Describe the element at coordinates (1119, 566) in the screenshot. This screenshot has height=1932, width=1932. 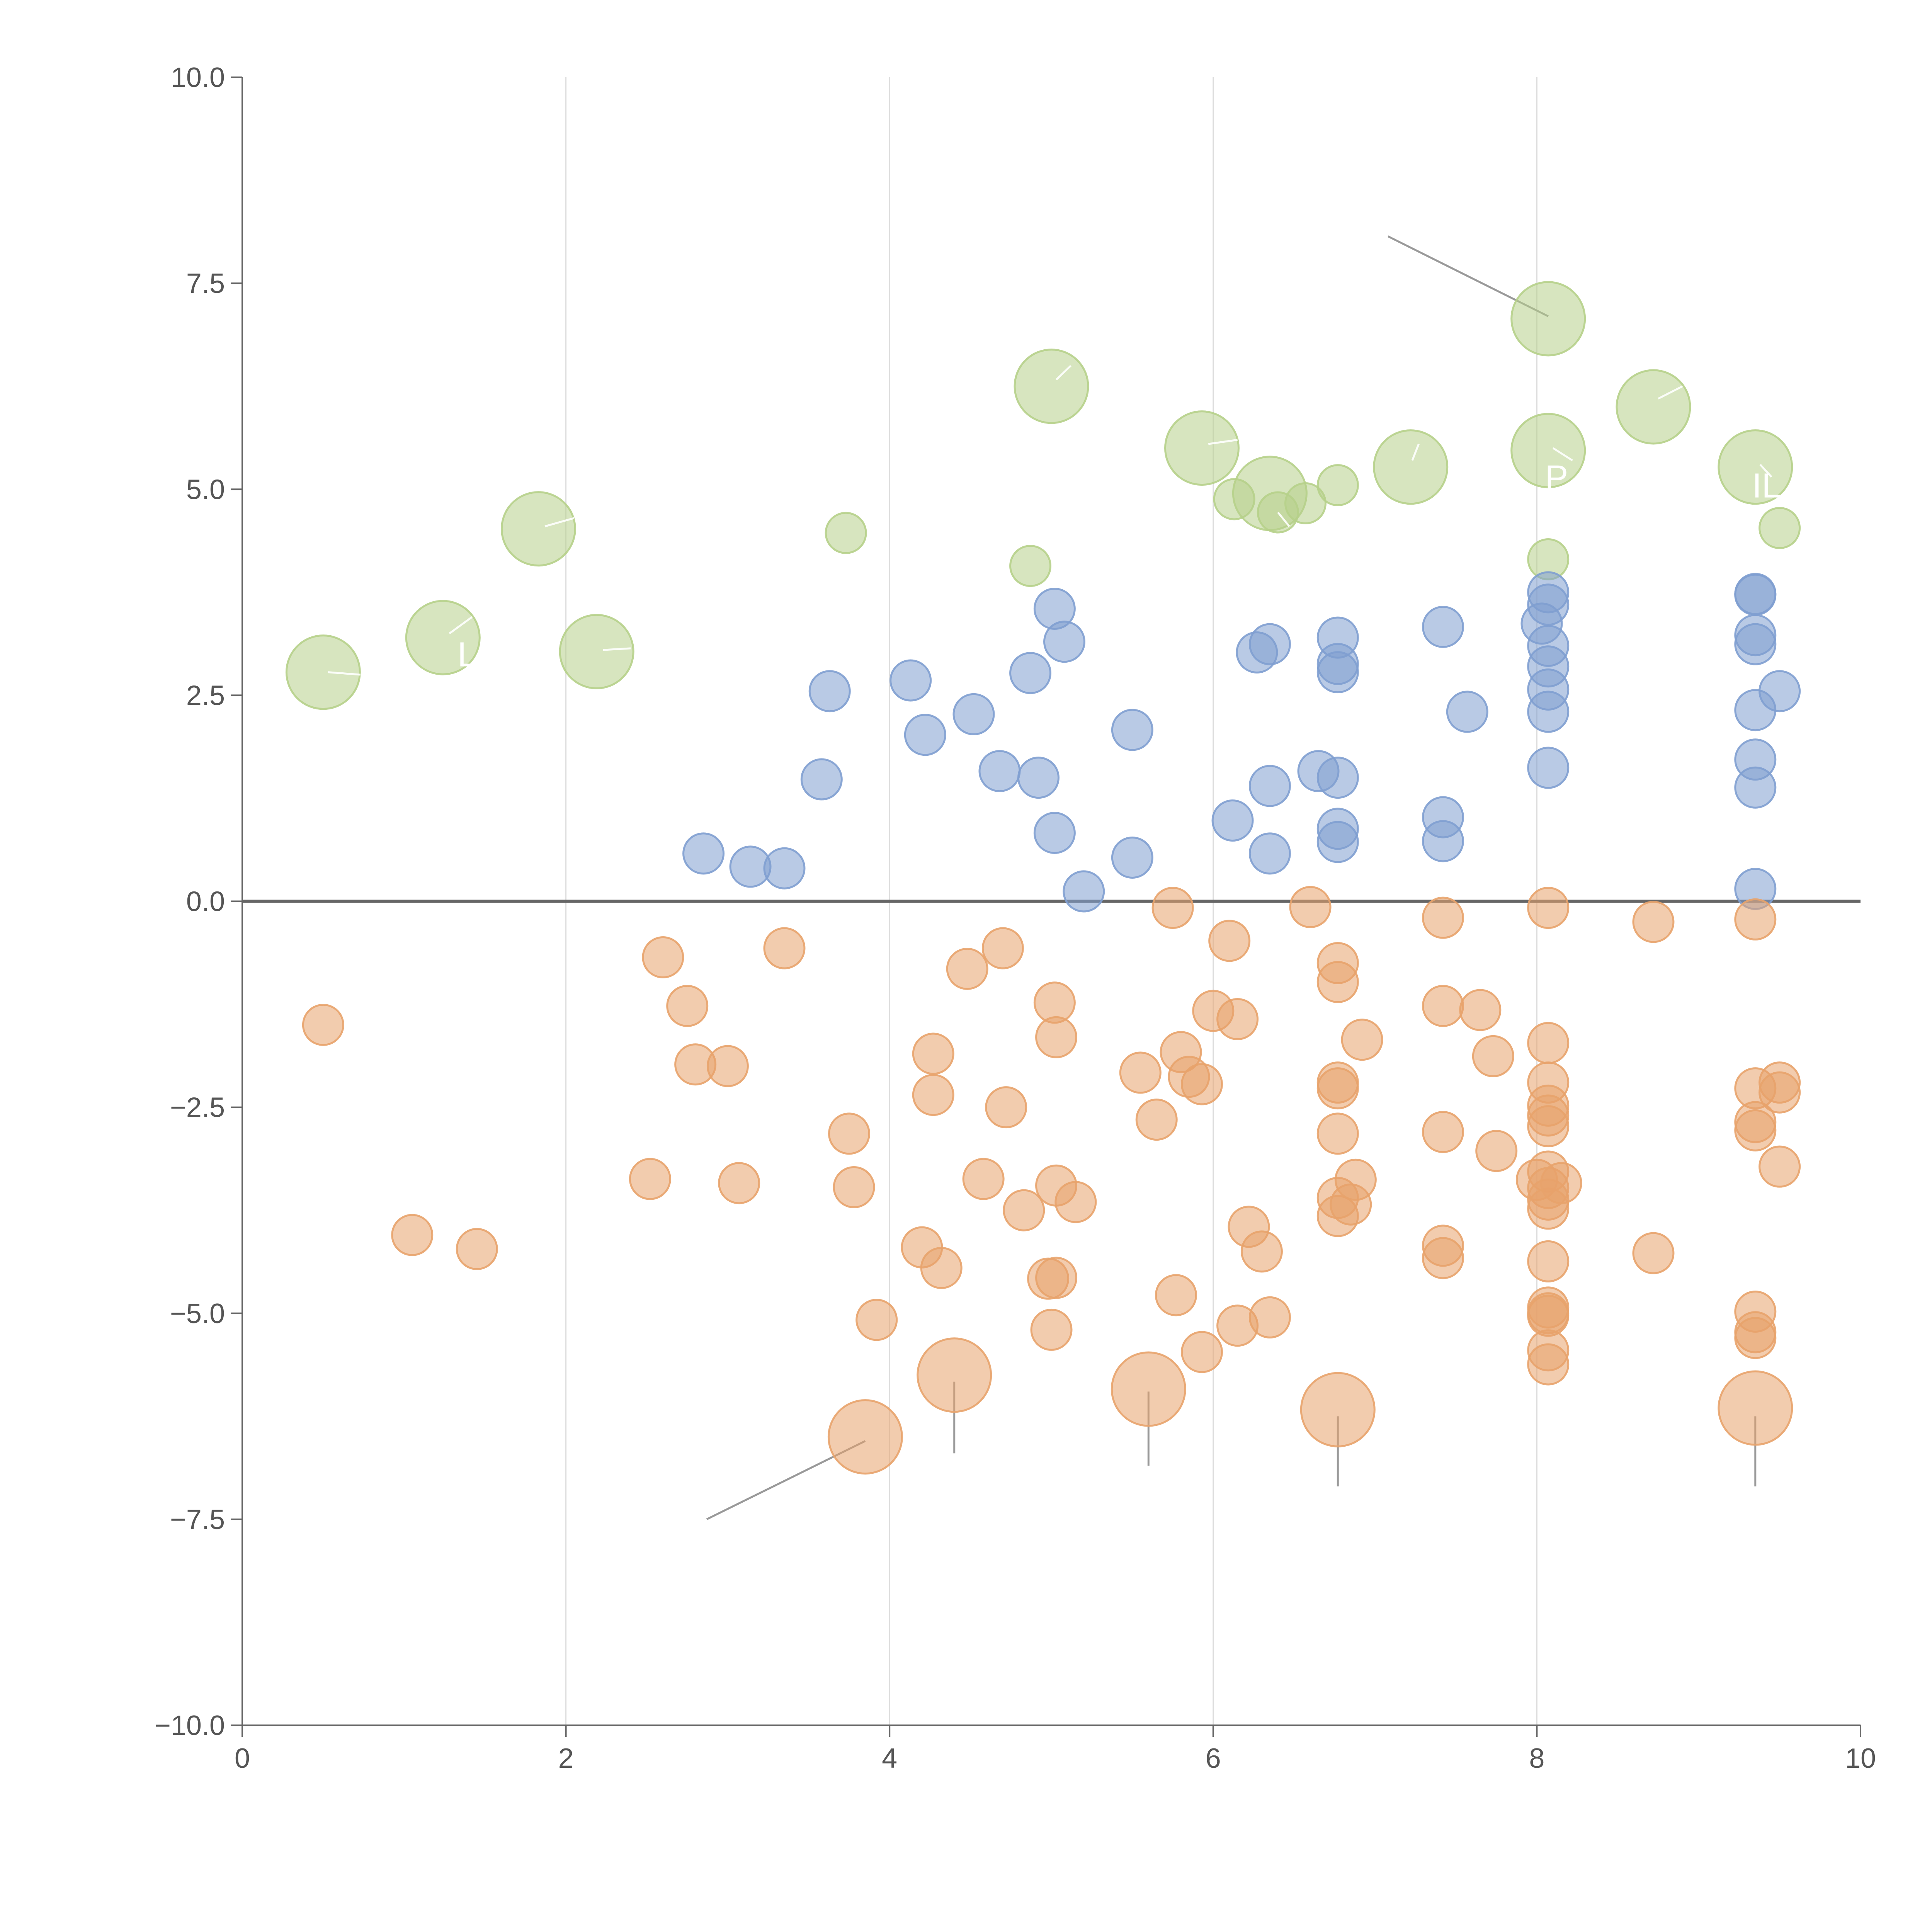
I see `annotation-labels: L P IL` at that location.